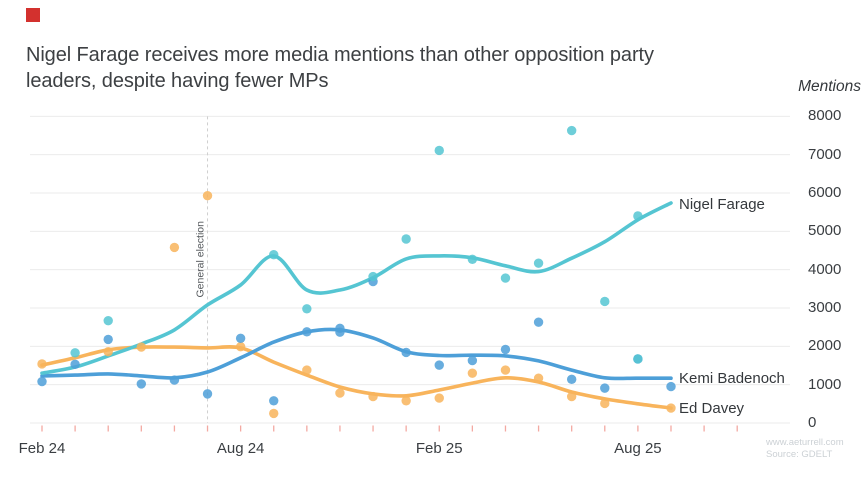 The image size is (864, 480). What do you see at coordinates (732, 378) in the screenshot?
I see `series-label-kemi-badenoch: Kemi Badenoch` at bounding box center [732, 378].